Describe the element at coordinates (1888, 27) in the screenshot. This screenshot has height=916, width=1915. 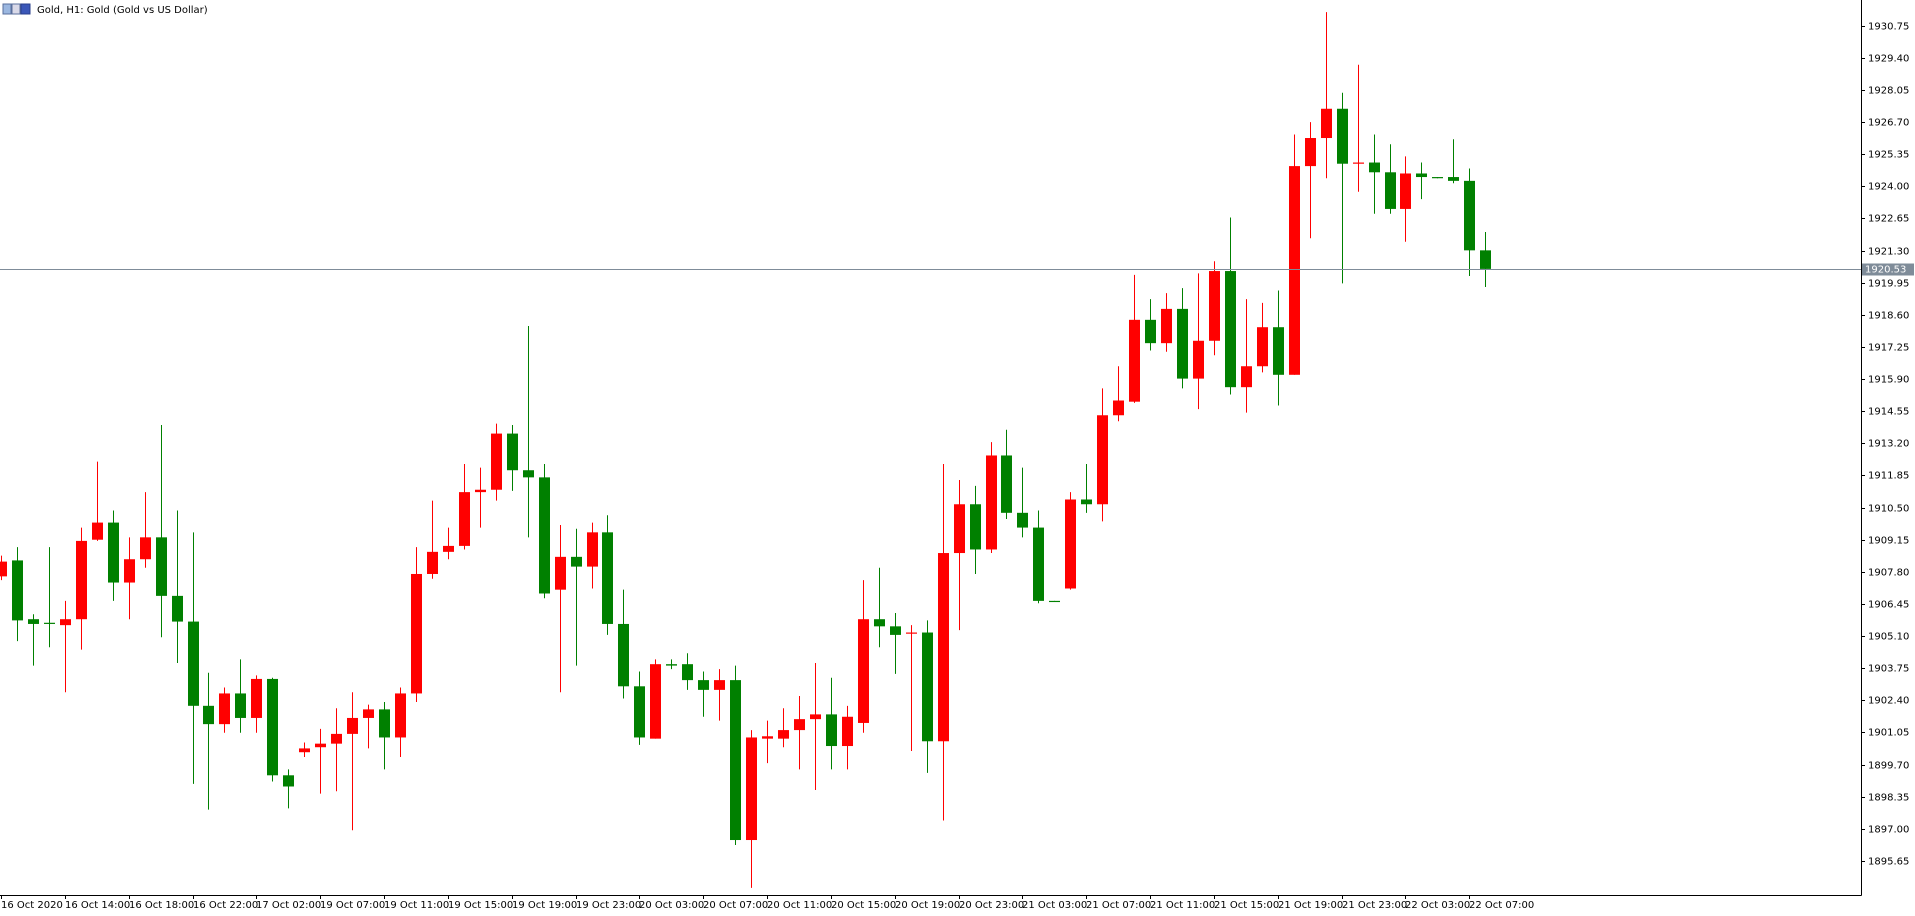
I see `y-tick-label: 1930.75` at that location.